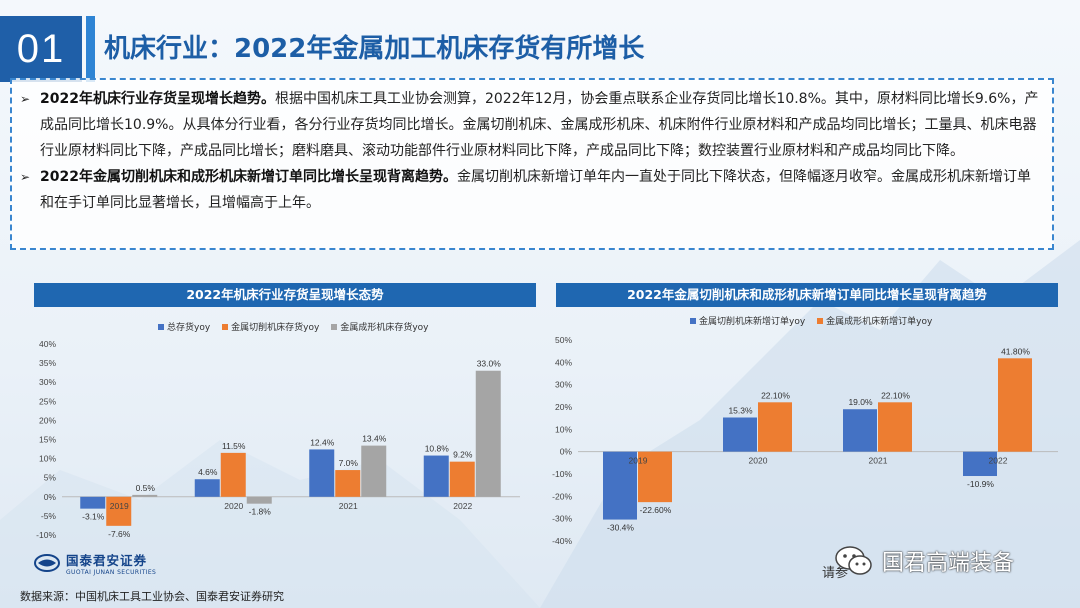 The height and width of the screenshot is (608, 1080). Describe the element at coordinates (924, 561) in the screenshot. I see `watermark: 国君高端装备` at that location.